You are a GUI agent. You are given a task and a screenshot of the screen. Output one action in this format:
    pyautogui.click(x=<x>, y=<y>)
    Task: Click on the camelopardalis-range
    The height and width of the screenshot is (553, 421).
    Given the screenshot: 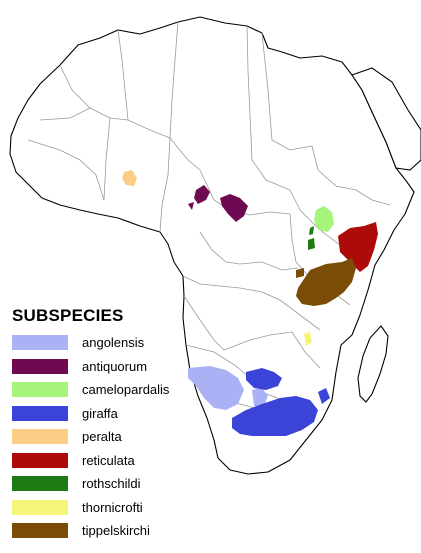 What is the action you would take?
    pyautogui.click(x=324, y=219)
    